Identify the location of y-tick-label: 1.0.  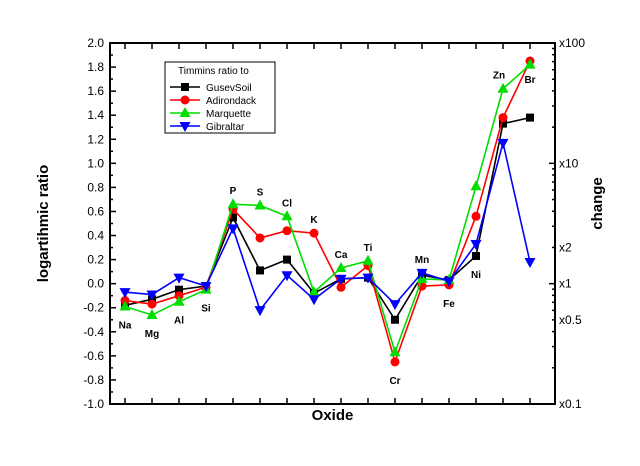
(95, 163).